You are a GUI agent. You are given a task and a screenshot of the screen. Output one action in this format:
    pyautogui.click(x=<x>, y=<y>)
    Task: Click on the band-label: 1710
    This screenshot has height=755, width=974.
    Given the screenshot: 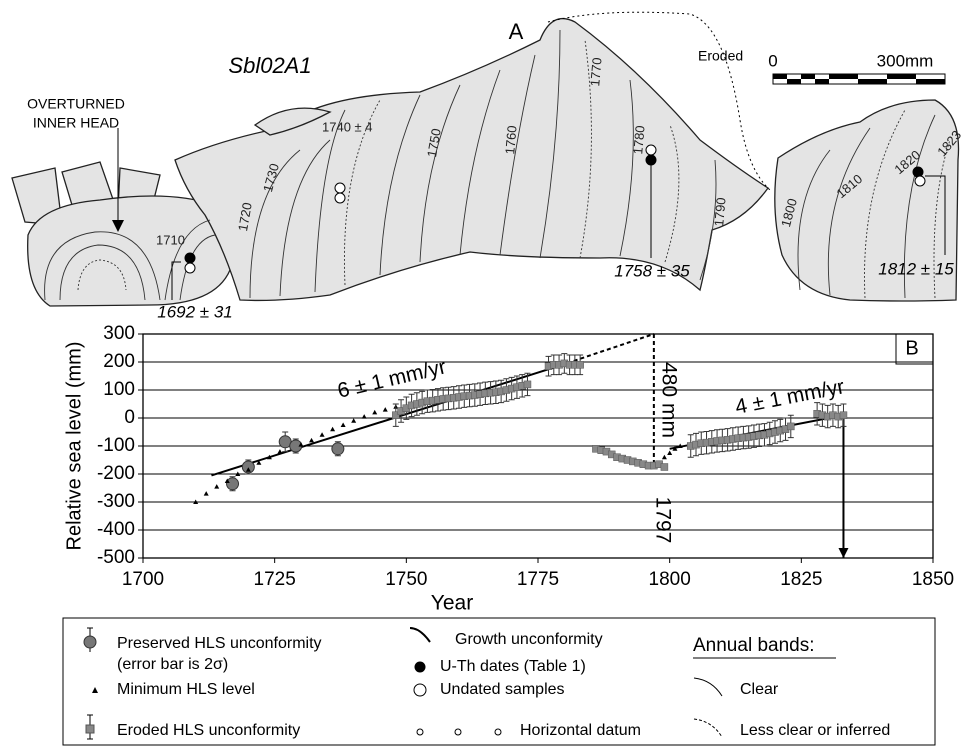 What is the action you would take?
    pyautogui.click(x=170, y=239)
    